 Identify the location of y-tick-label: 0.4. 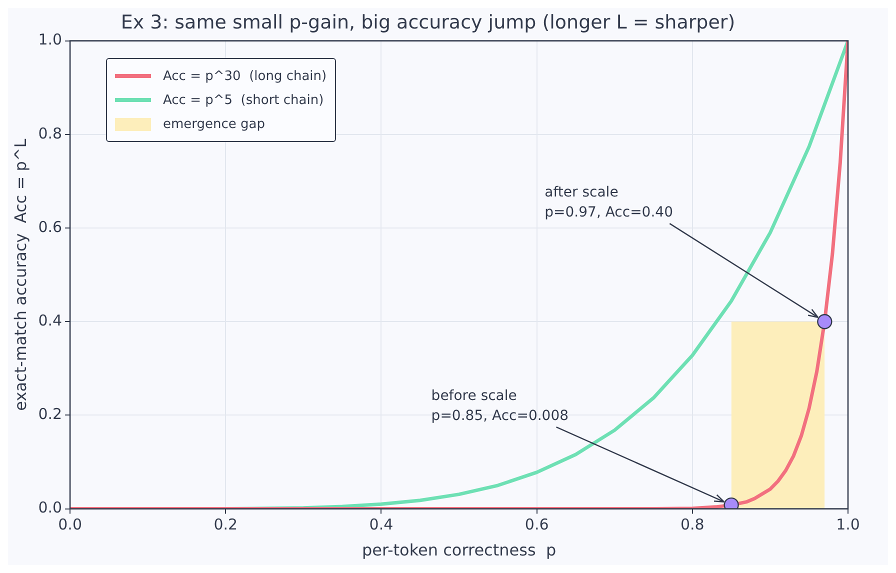
(50, 320).